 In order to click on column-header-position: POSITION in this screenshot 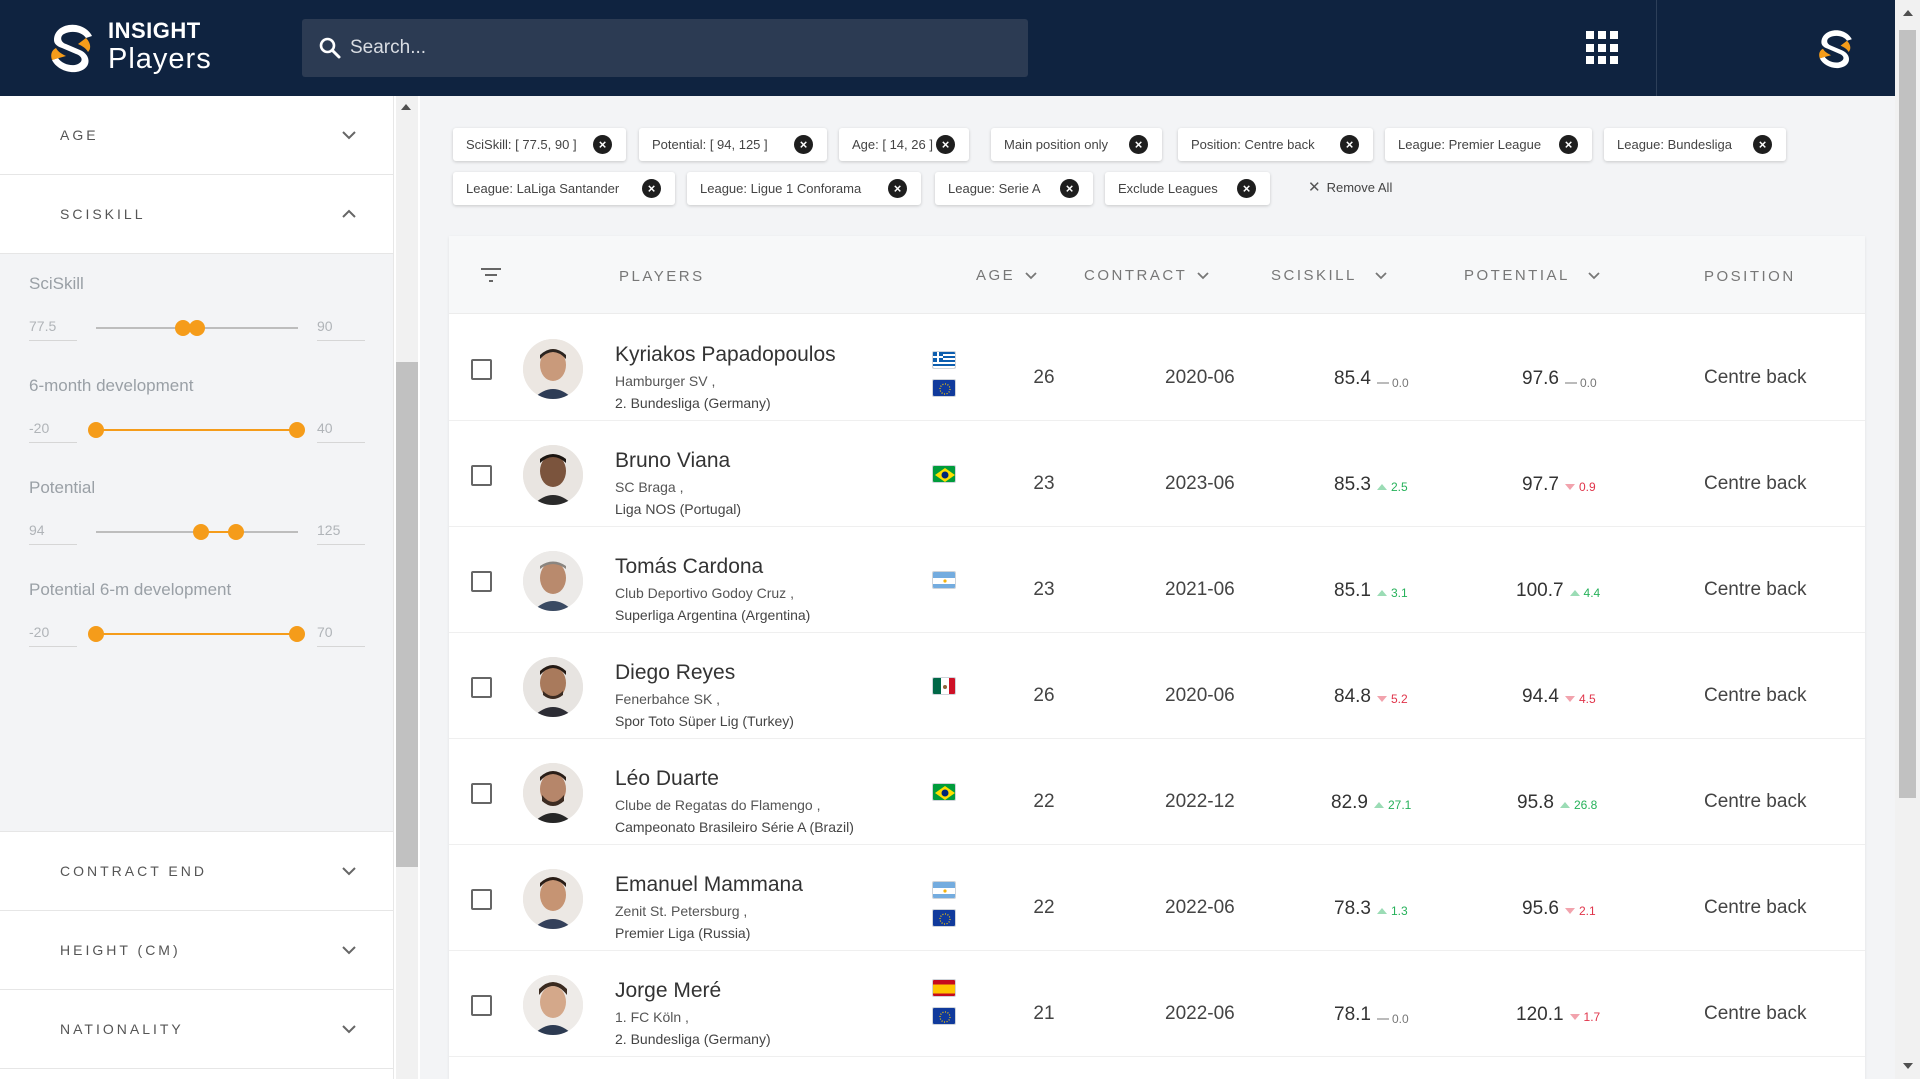, I will do `click(1750, 276)`.